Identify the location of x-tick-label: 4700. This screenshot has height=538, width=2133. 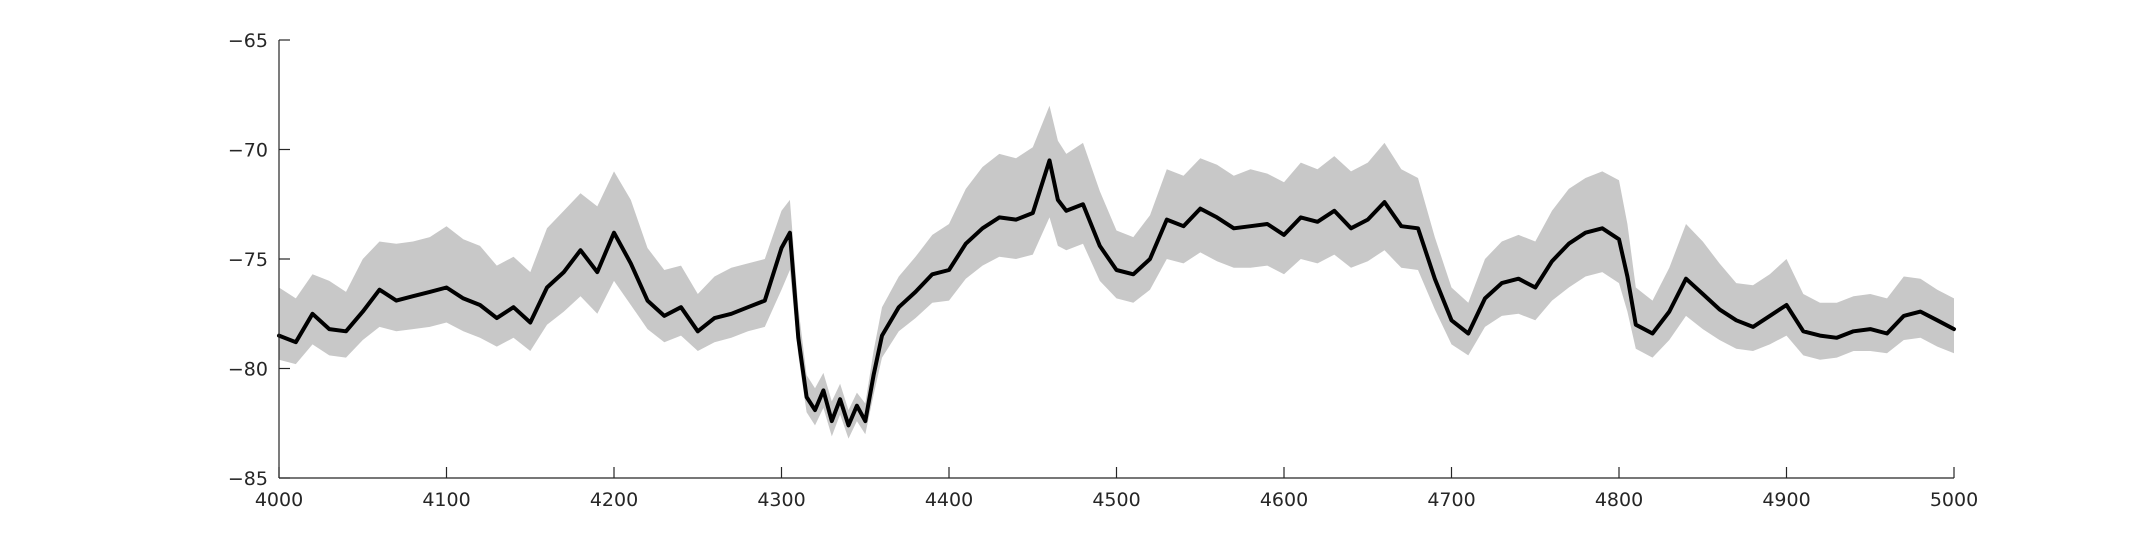
(1451, 500).